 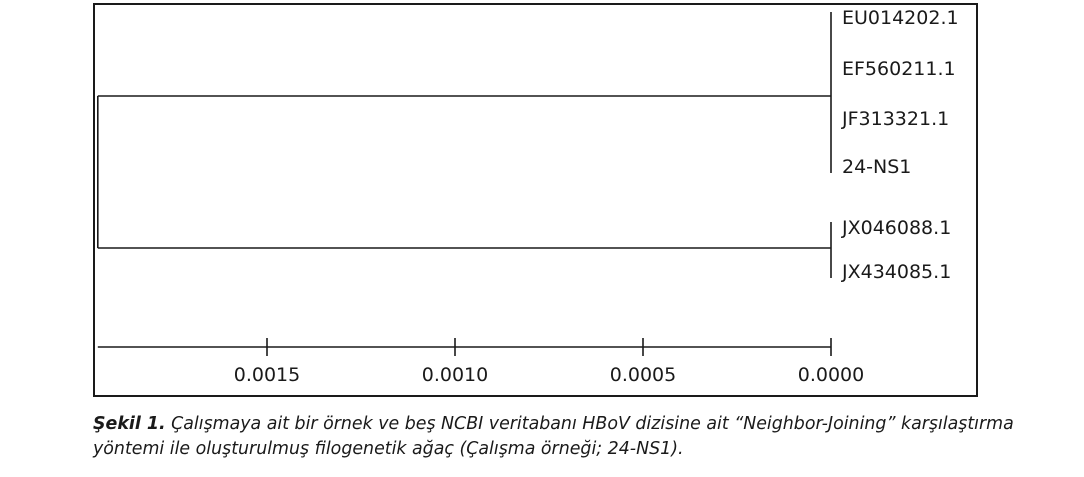 I want to click on scale-tick-label: 0.0010, so click(x=455, y=375).